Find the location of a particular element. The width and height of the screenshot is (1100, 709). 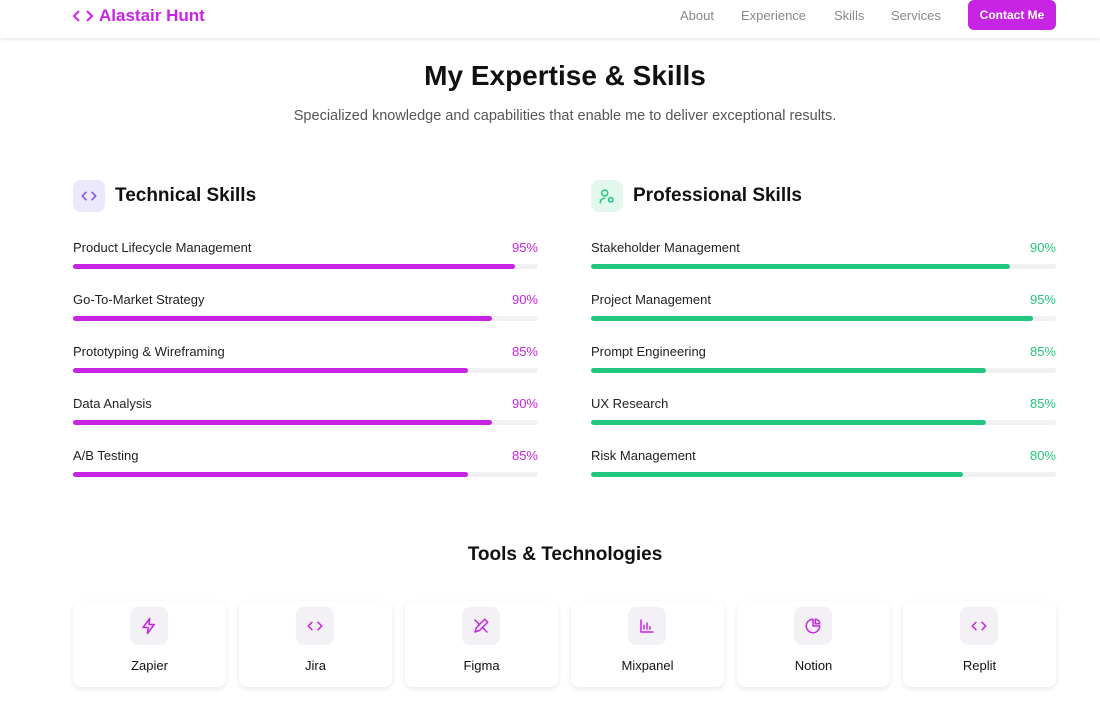

brand-icon is located at coordinates (83, 16).